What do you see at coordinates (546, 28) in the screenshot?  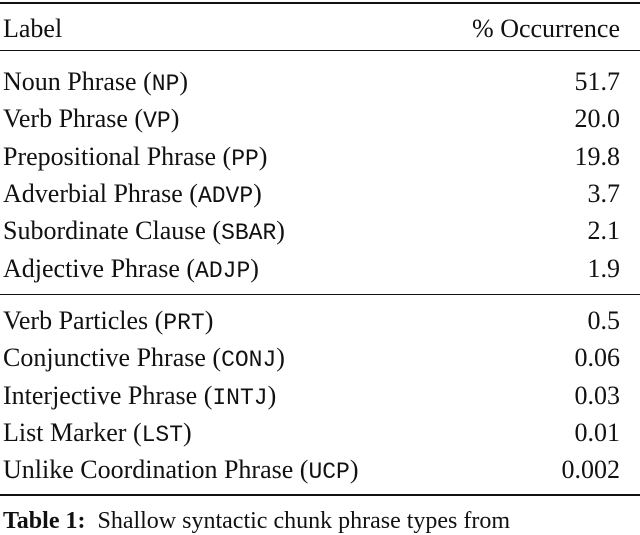 I see `header-occurrence: % Occurrence` at bounding box center [546, 28].